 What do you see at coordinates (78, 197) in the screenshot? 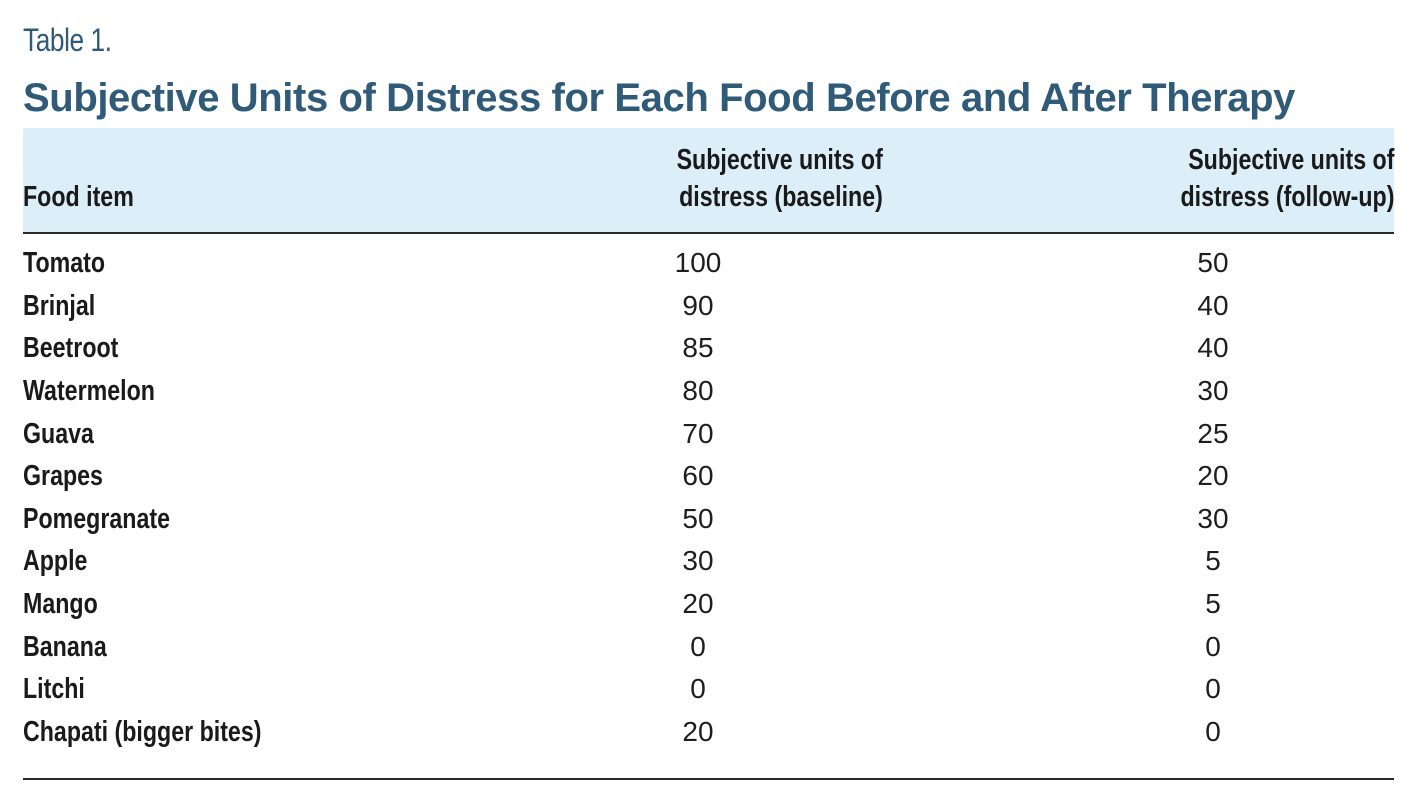
I see `header-food-label: Food item` at bounding box center [78, 197].